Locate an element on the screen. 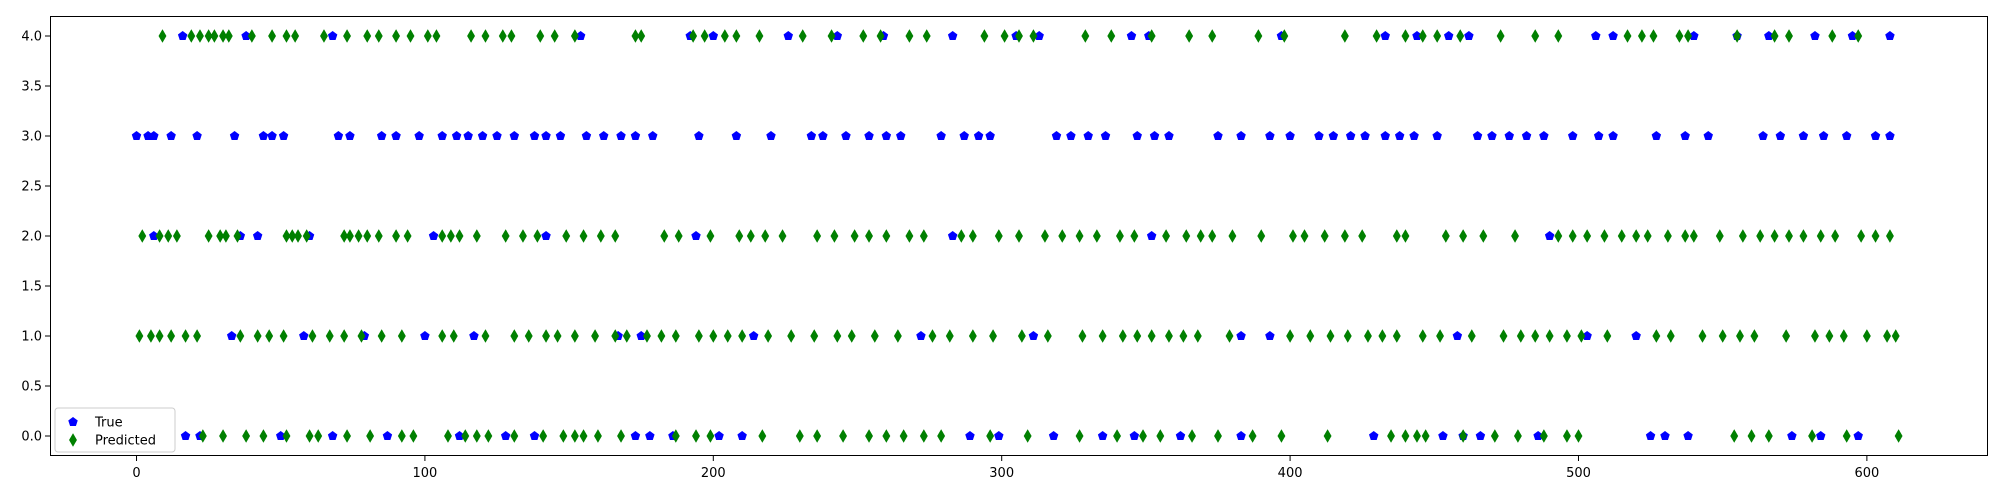 Image resolution: width=2000 pixels, height=500 pixels. legend-marker-true is located at coordinates (73, 422).